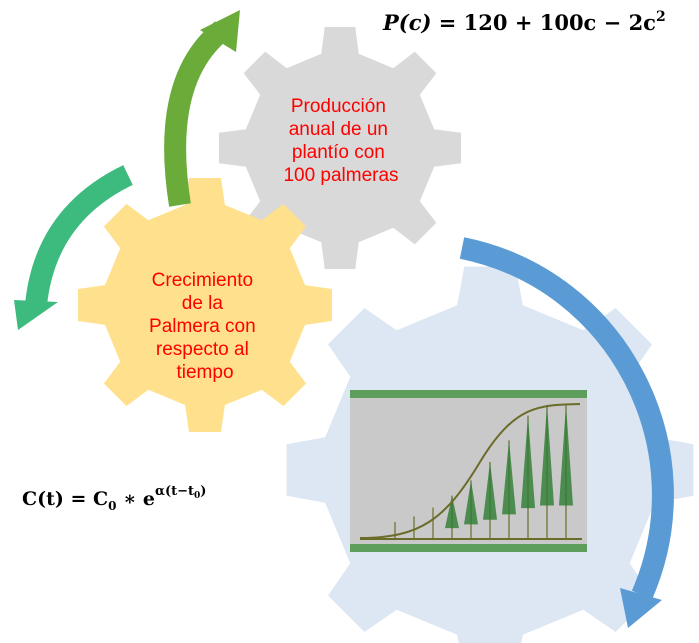 The width and height of the screenshot is (699, 643). I want to click on formula-sub: 0, so click(112, 506).